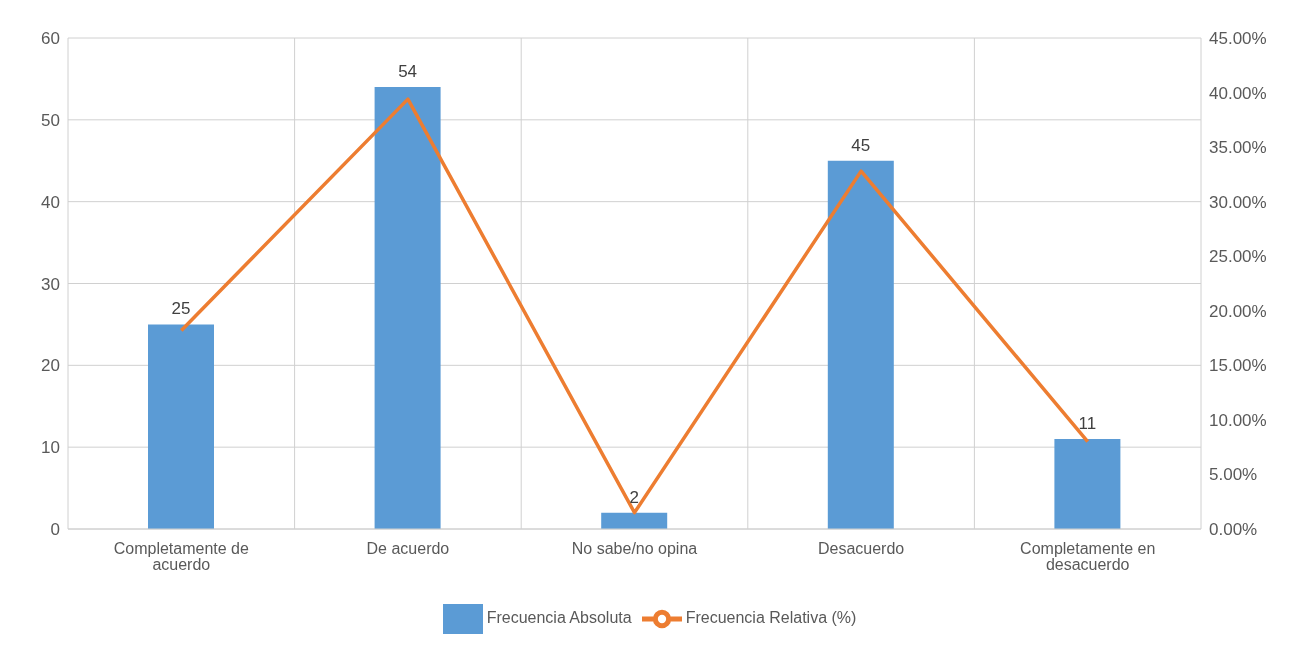 The image size is (1309, 667). What do you see at coordinates (1238, 148) in the screenshot?
I see `y2-tick-label: 35.00%` at bounding box center [1238, 148].